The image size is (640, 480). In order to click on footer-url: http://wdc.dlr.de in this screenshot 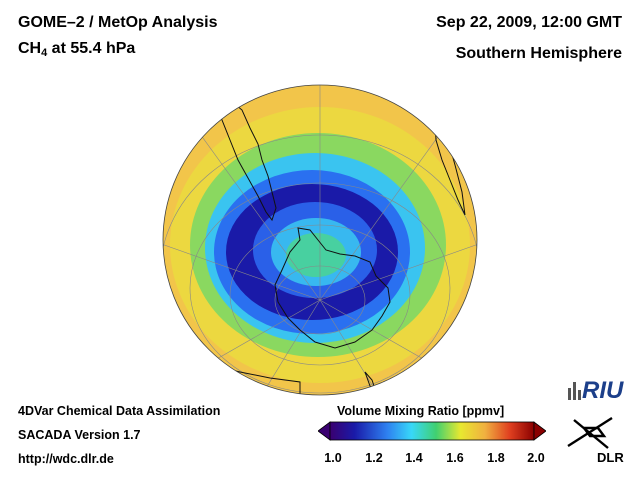, I will do `click(66, 459)`.